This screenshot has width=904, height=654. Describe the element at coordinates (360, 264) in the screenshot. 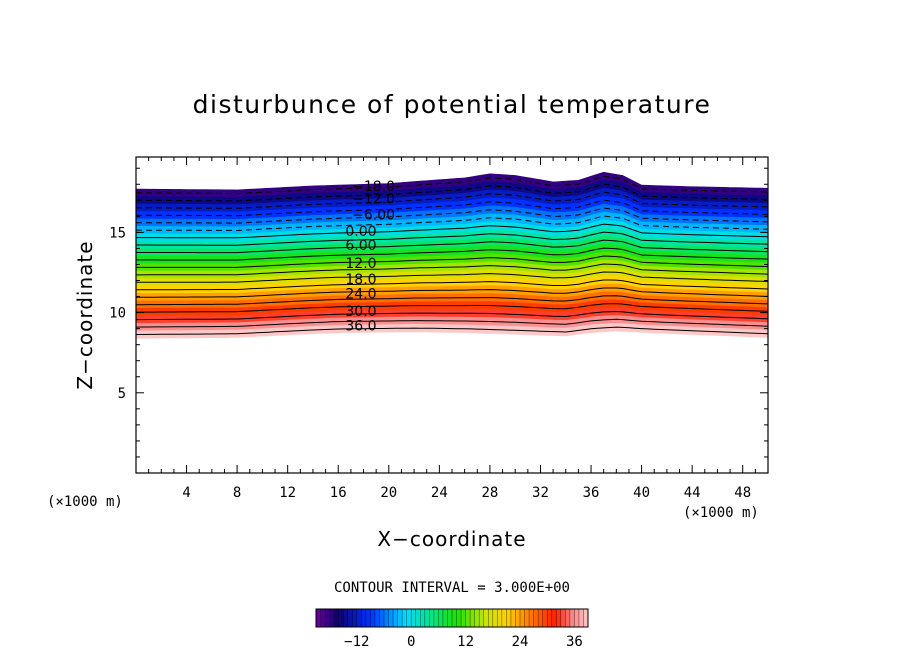

I see `contour-label: 12.0` at that location.